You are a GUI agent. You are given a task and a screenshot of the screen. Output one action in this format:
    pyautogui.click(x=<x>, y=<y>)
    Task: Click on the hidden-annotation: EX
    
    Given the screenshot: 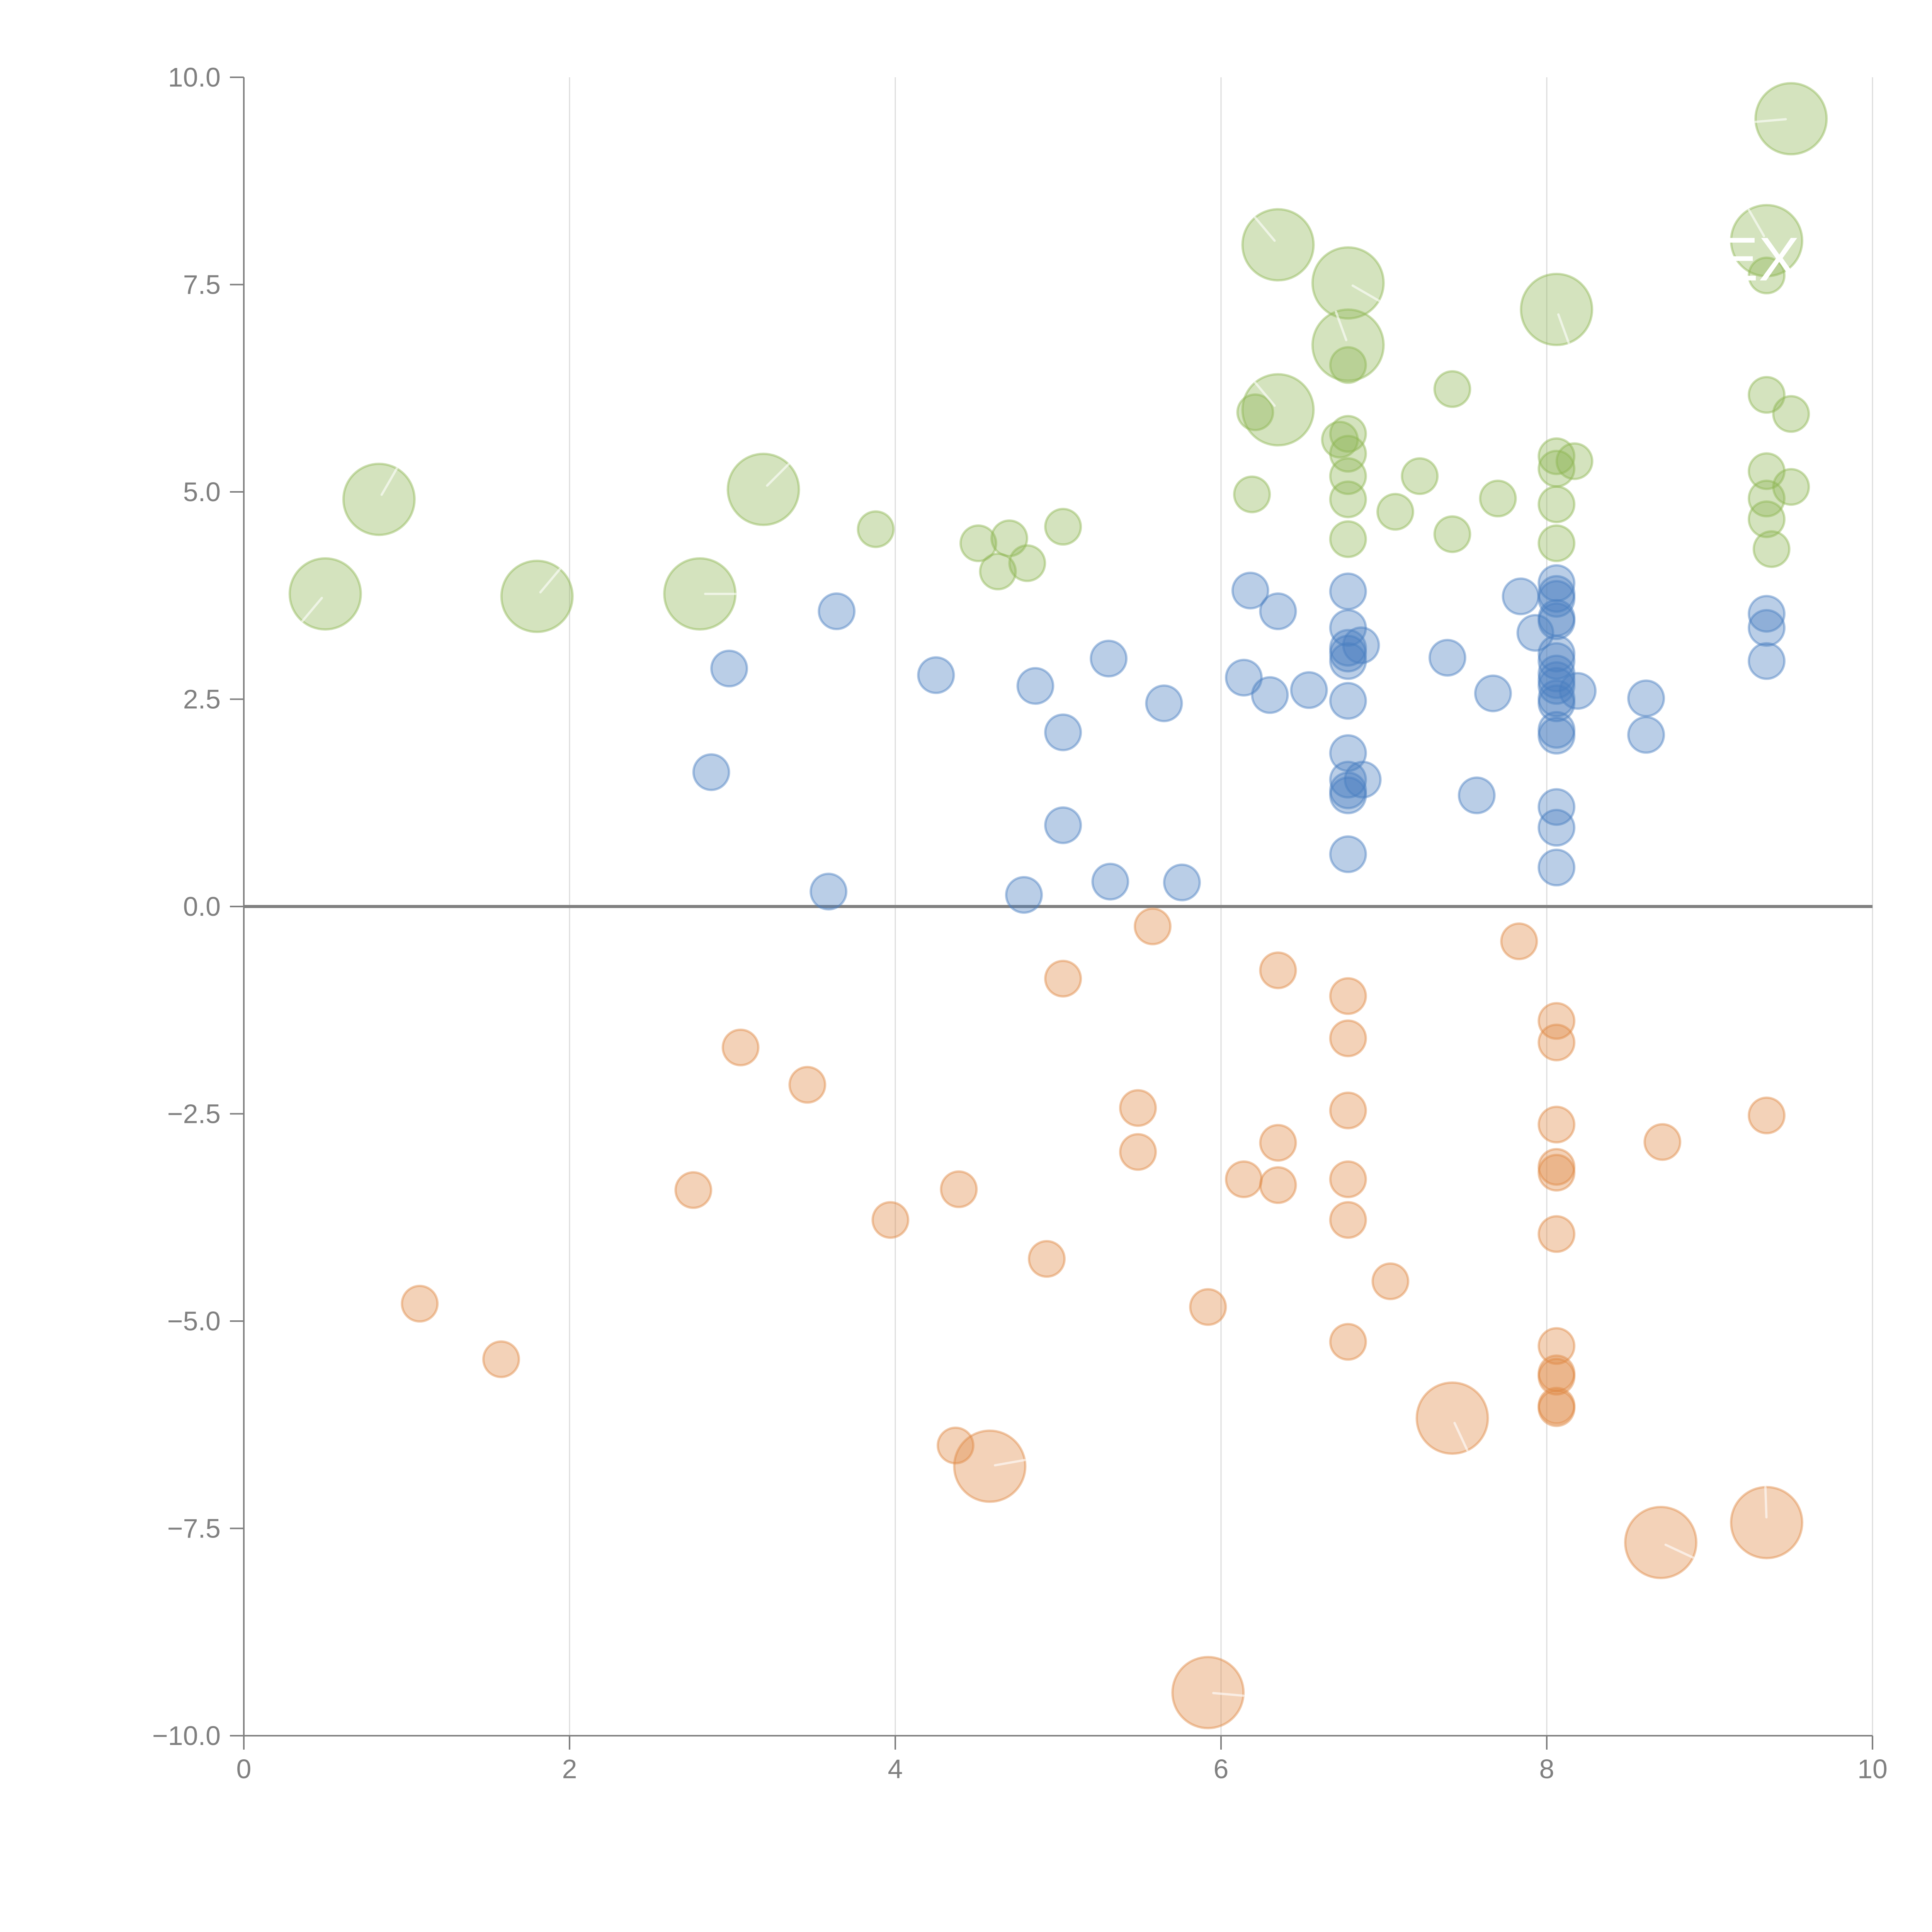 What is the action you would take?
    pyautogui.click(x=1758, y=259)
    